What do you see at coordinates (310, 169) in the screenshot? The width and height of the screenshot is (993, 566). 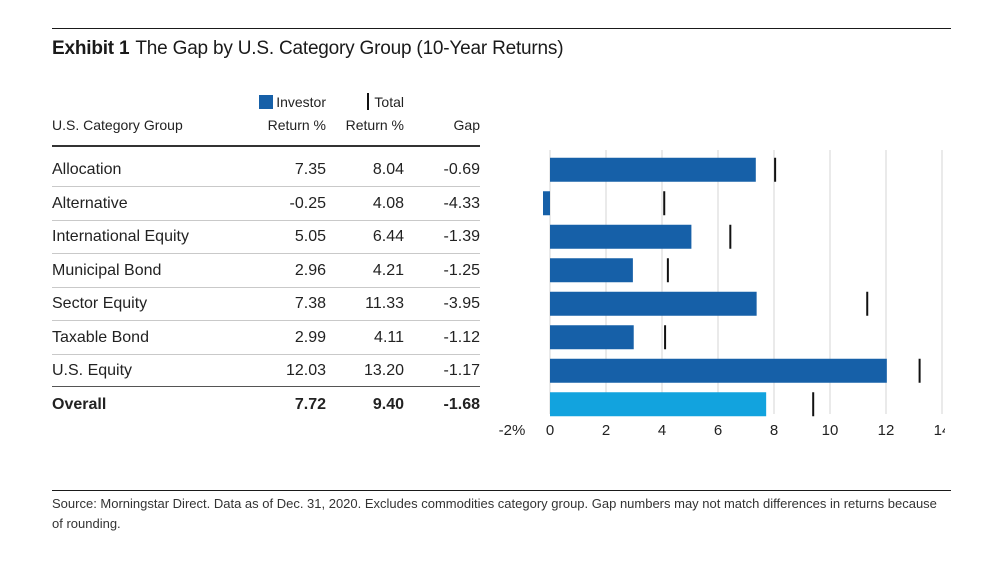 I see `investor-return-cell: 7.35` at bounding box center [310, 169].